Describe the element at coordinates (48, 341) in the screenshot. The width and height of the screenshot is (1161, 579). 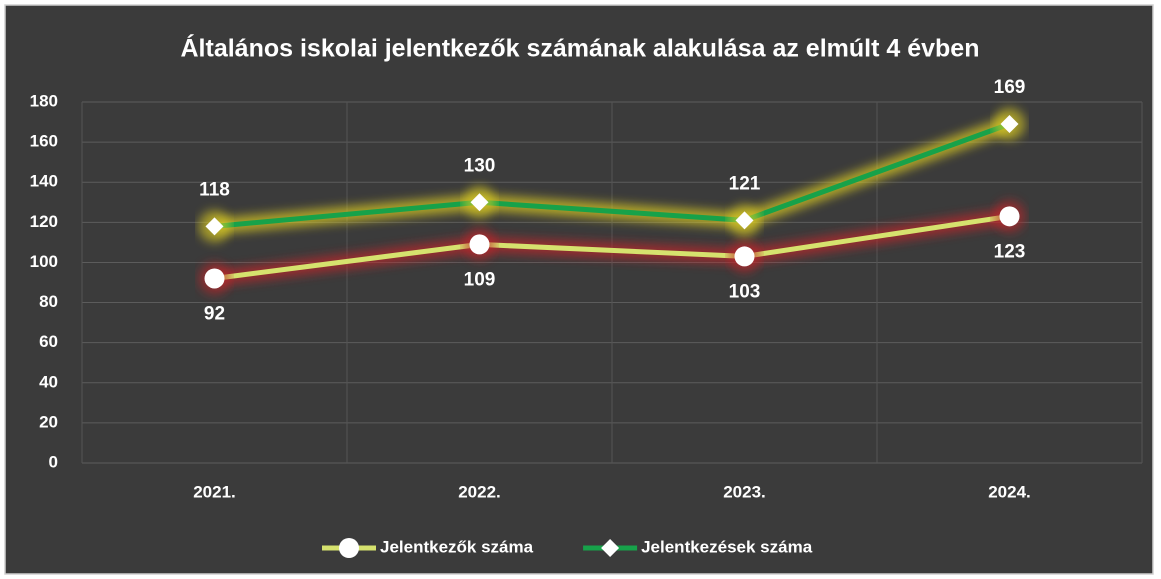
I see `y-tick-label: 60` at that location.